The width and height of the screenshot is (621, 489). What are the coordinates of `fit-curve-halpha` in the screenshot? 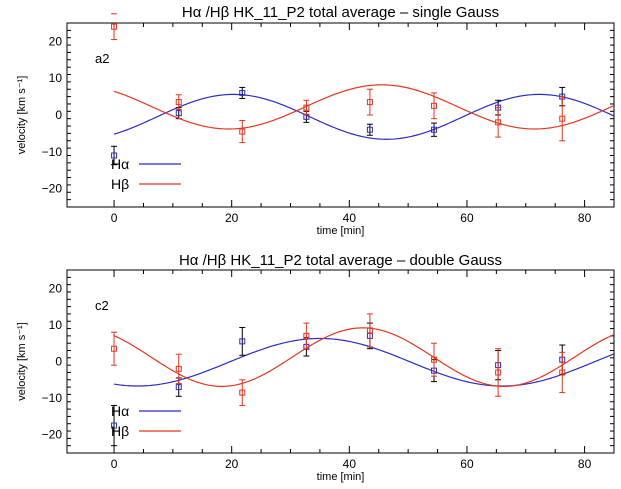 It's located at (364, 116).